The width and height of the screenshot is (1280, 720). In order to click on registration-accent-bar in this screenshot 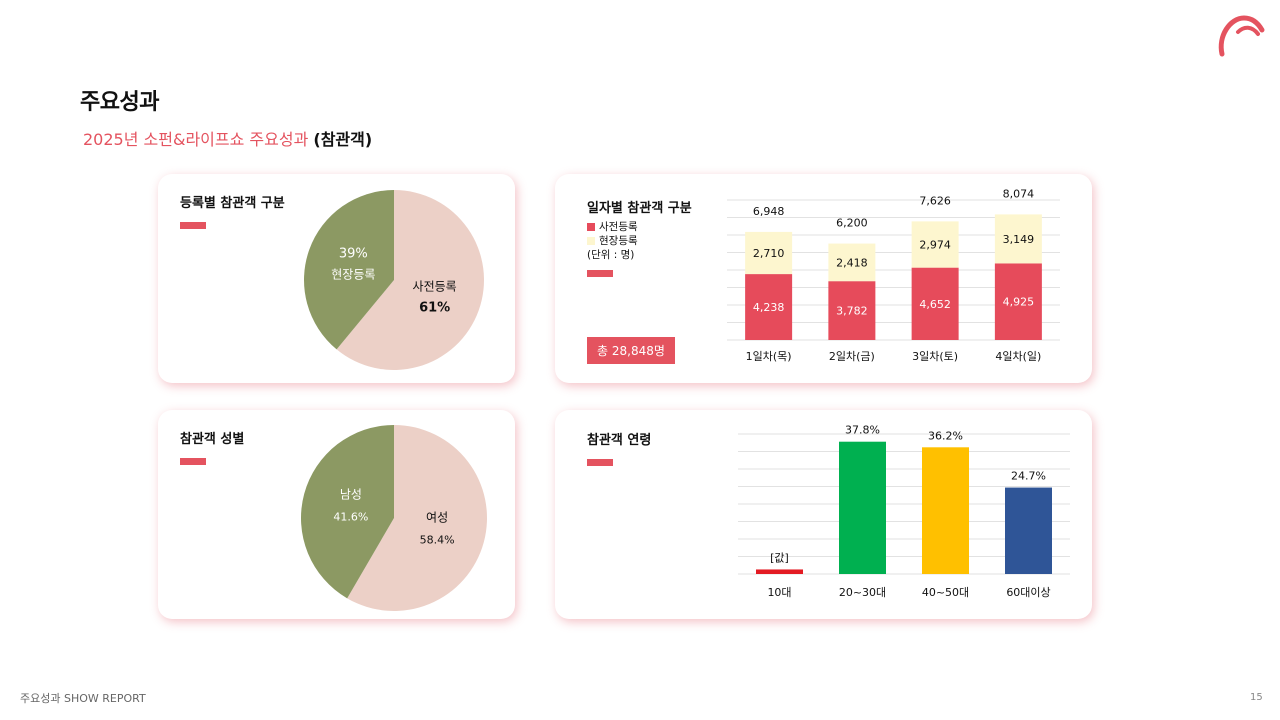, I will do `click(193, 225)`.